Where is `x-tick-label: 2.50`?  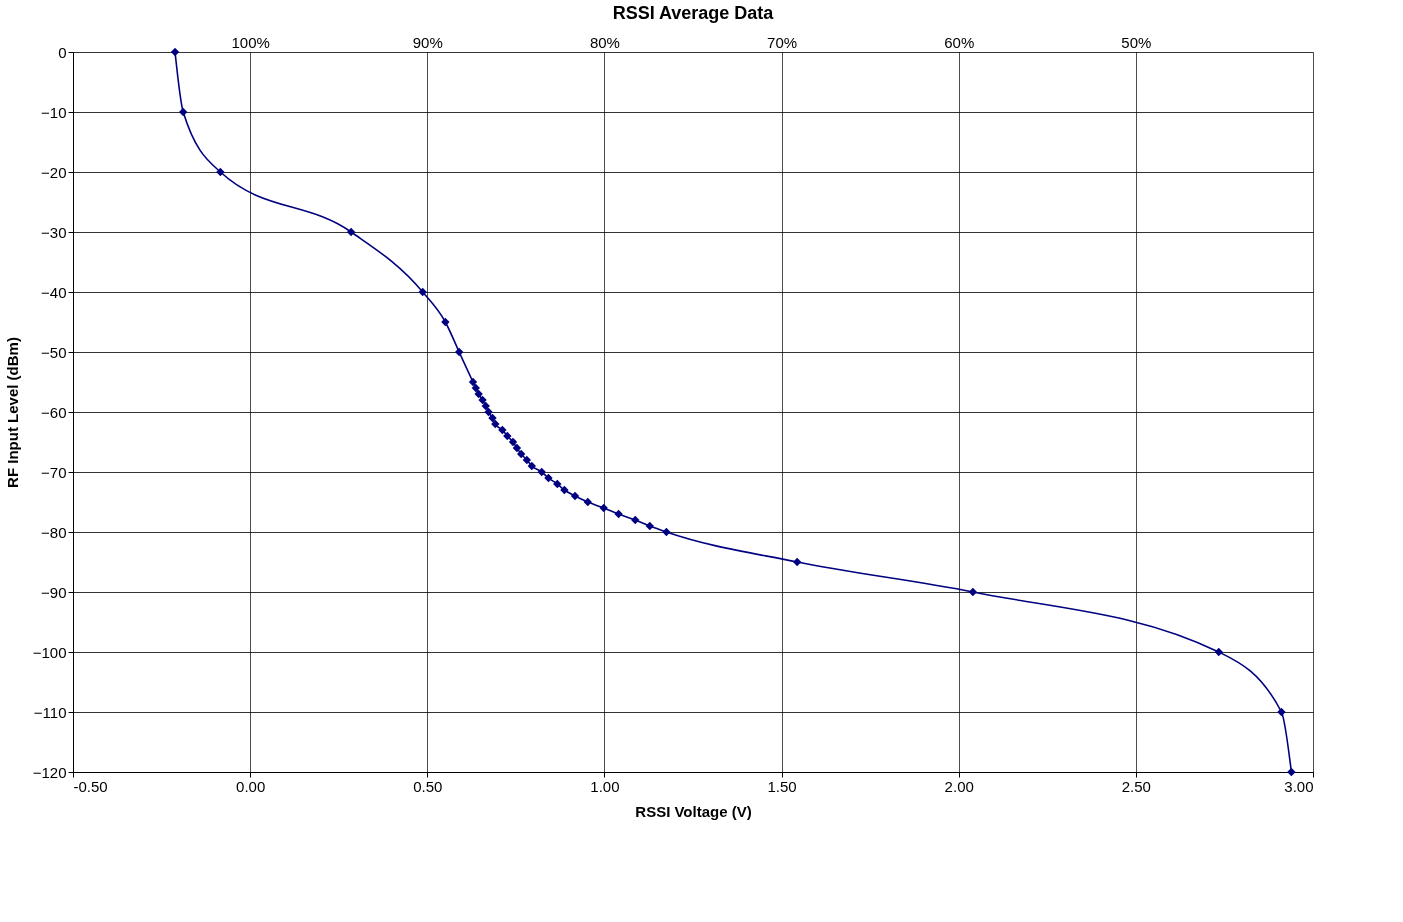 x-tick-label: 2.50 is located at coordinates (1136, 786).